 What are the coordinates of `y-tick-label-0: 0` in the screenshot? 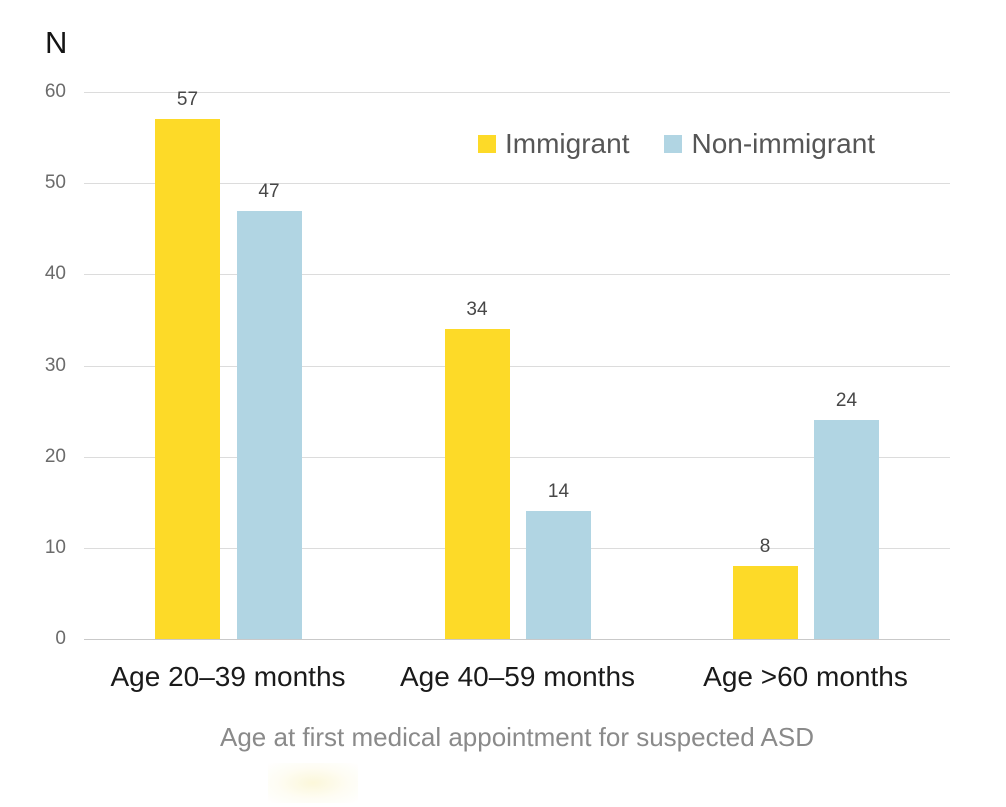 It's located at (60, 638).